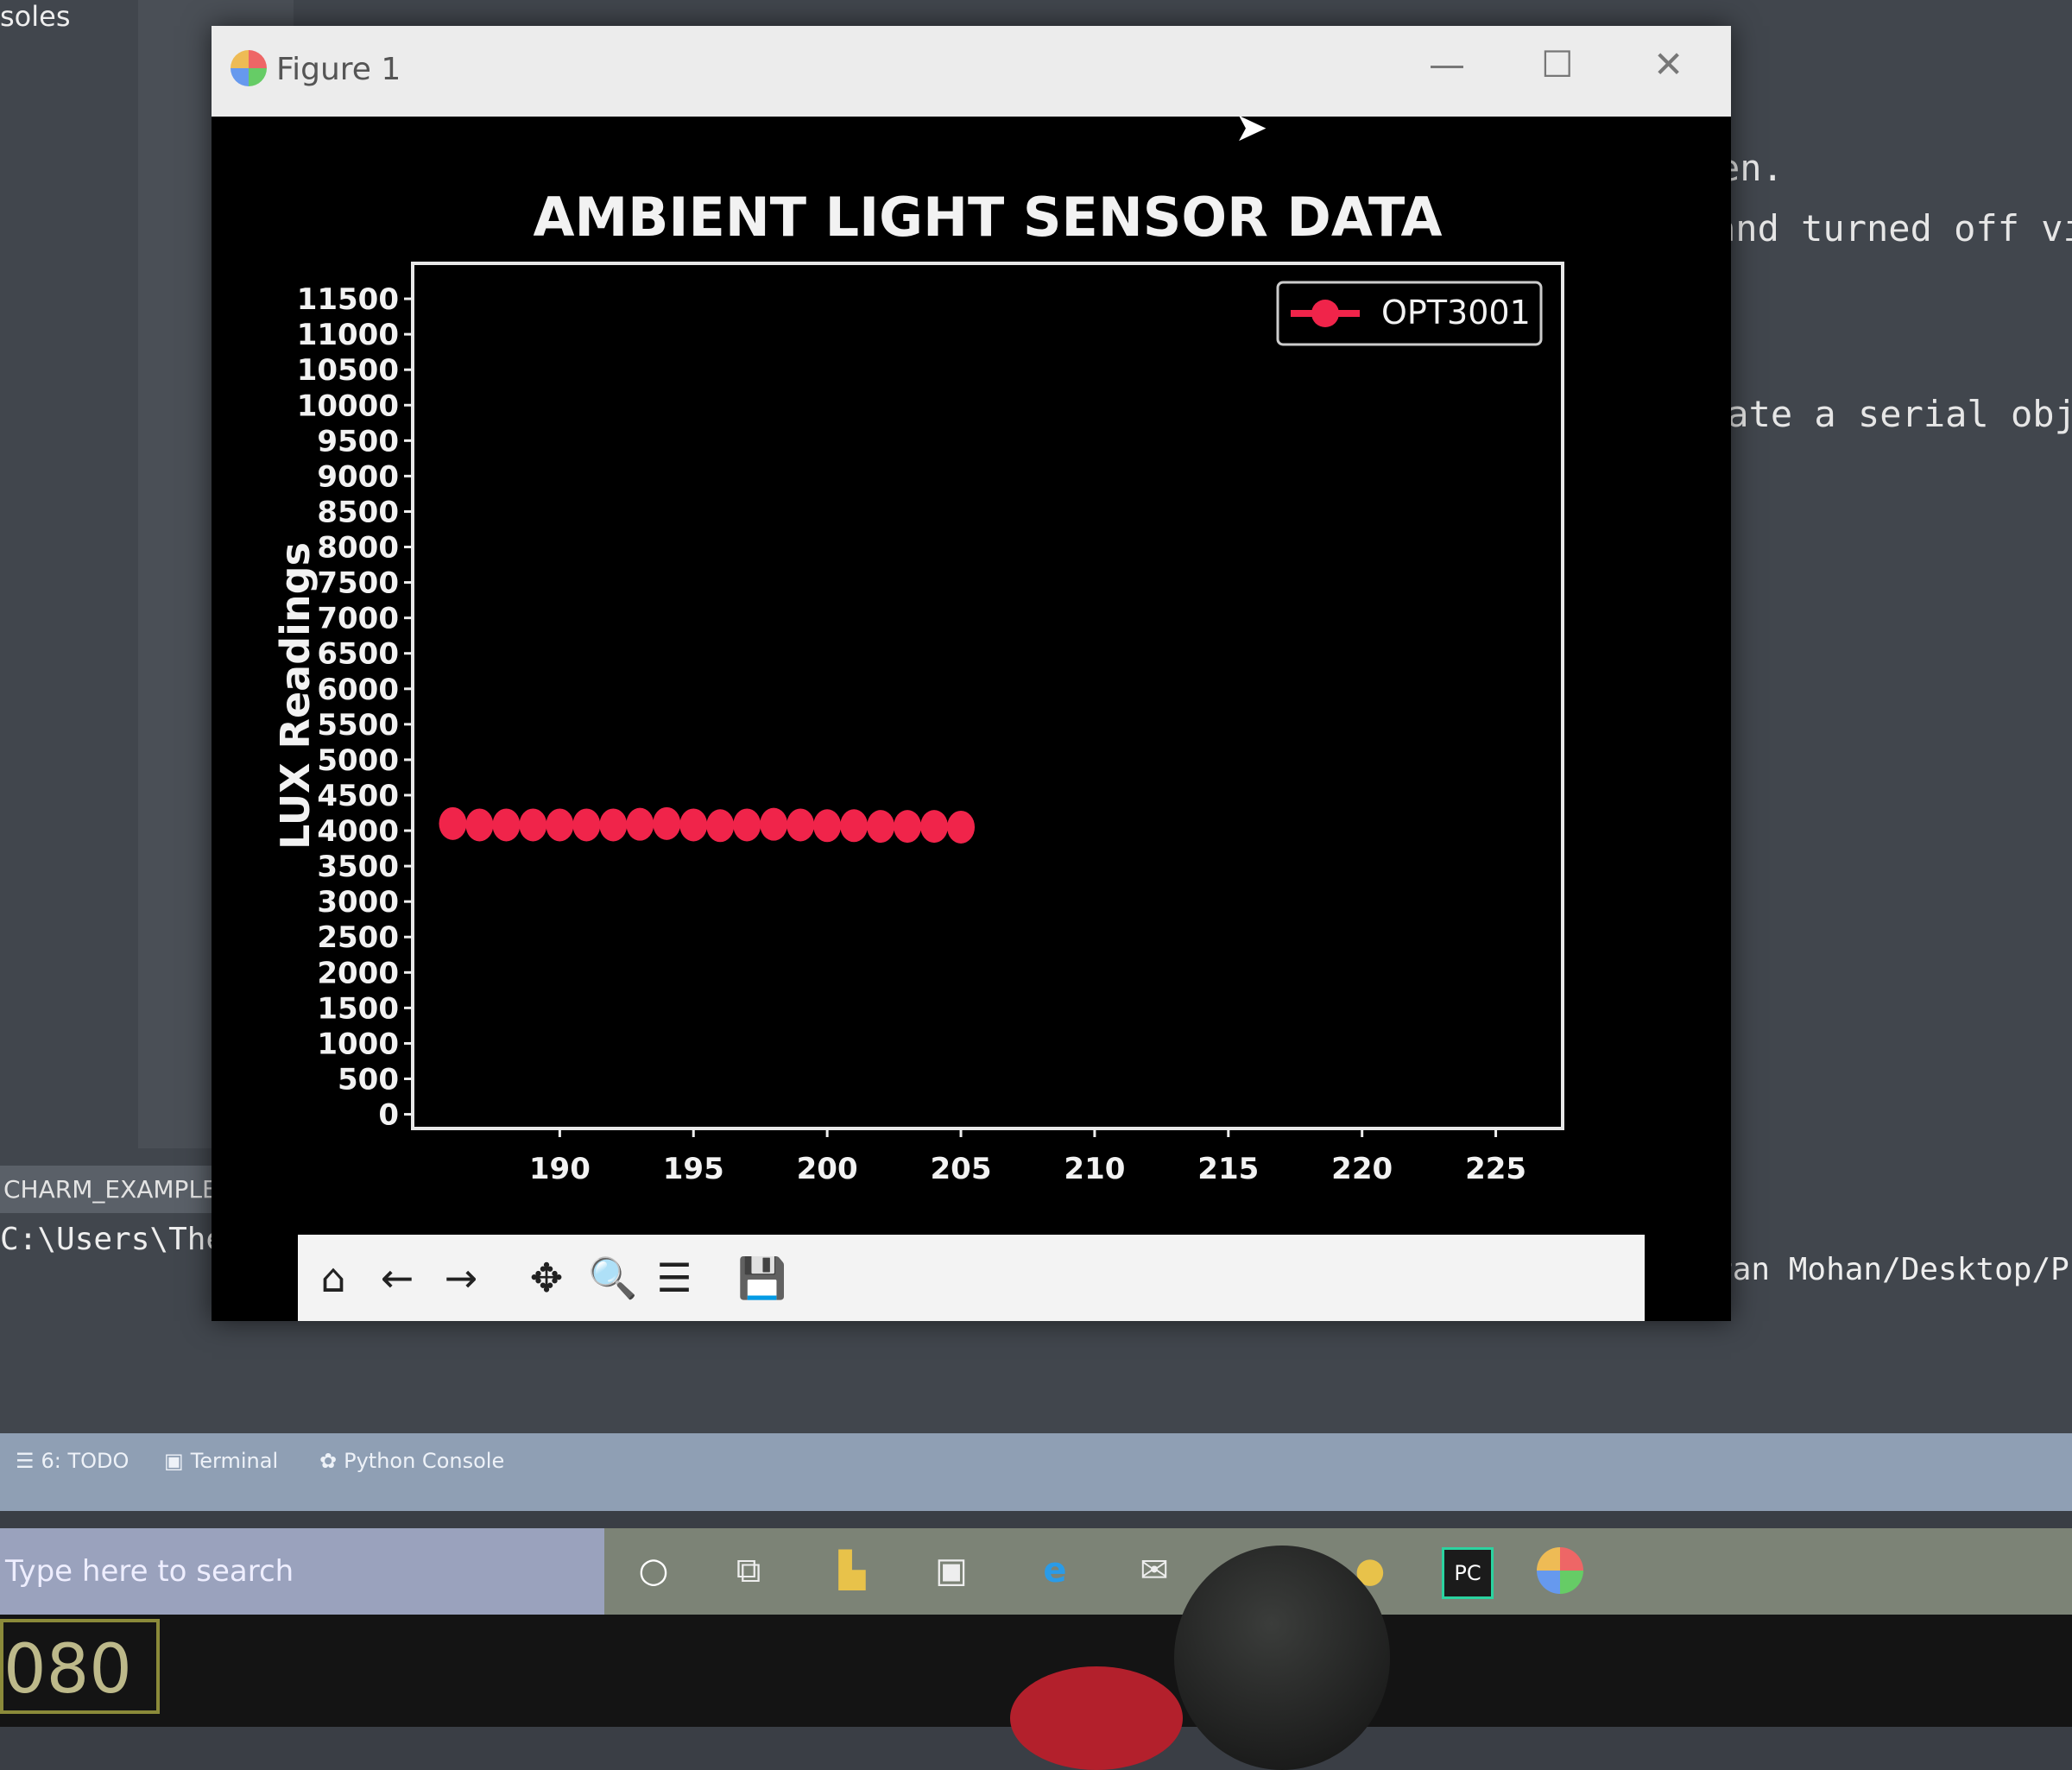  Describe the element at coordinates (560, 1169) in the screenshot. I see `x-tick-label: 190` at that location.